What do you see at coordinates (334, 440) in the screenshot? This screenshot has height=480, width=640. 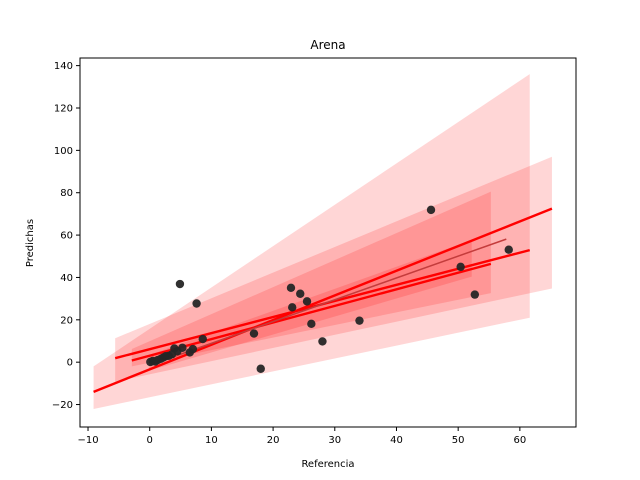 I see `x-tick-label-5: 30` at bounding box center [334, 440].